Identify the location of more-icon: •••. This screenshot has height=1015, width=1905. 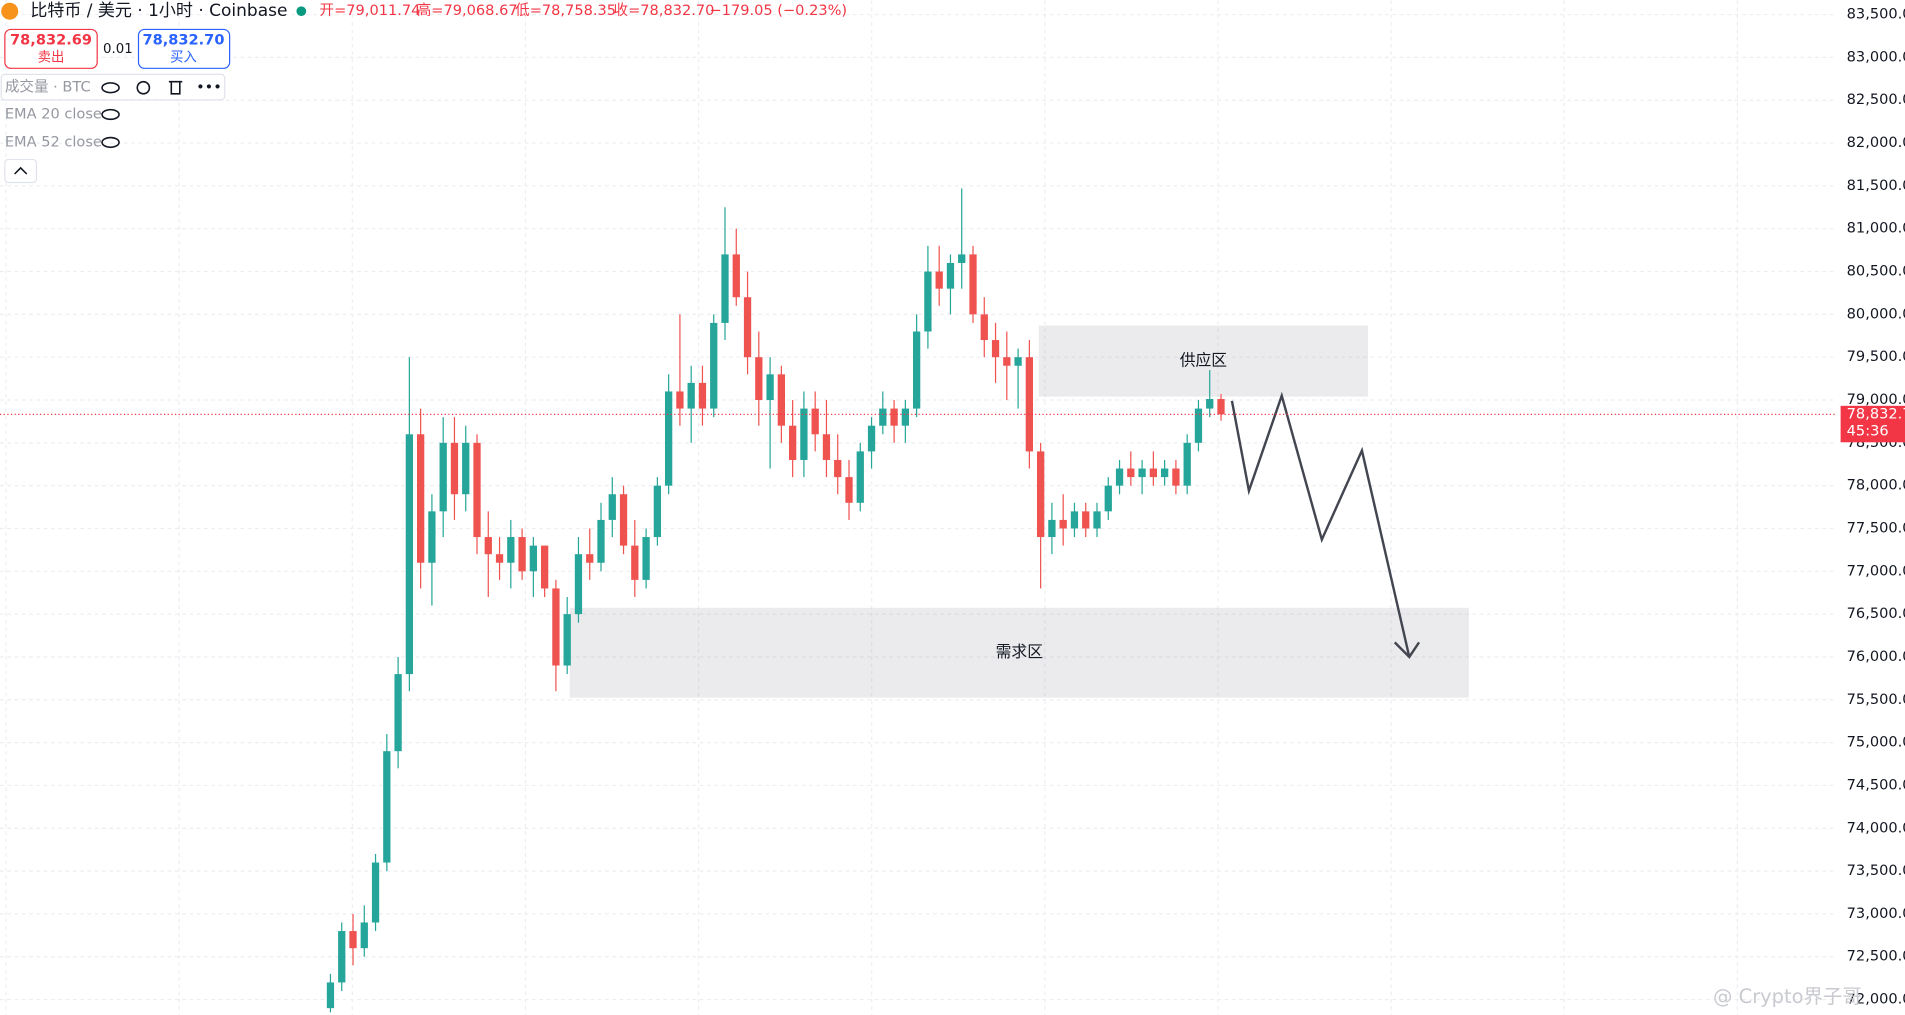
(209, 87).